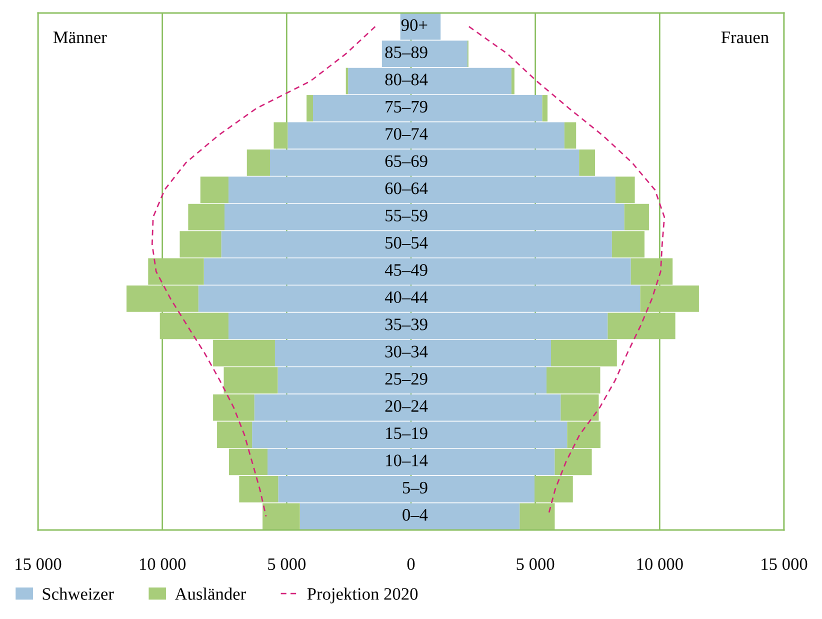 The width and height of the screenshot is (822, 619). What do you see at coordinates (407, 134) in the screenshot?
I see `y-tick-label: 70–74` at bounding box center [407, 134].